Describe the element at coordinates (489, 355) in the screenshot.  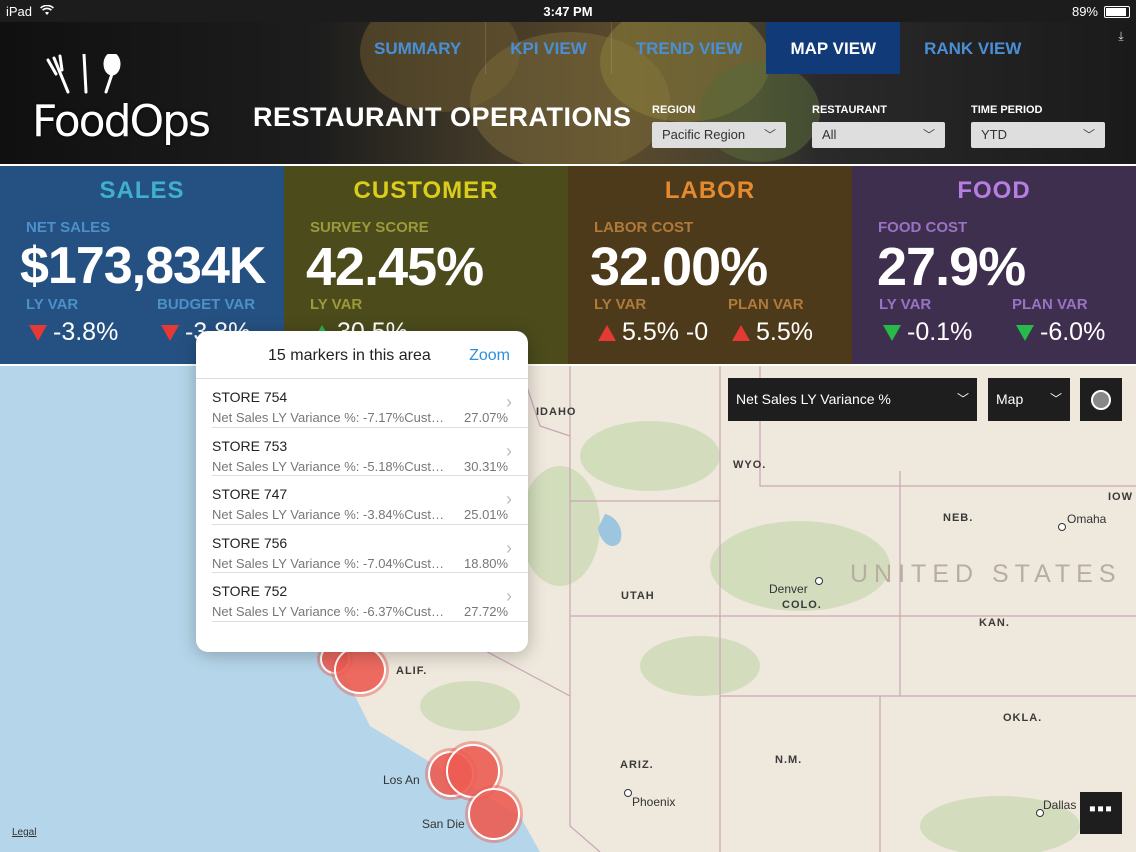
I see `zoom-link: Zoom` at that location.